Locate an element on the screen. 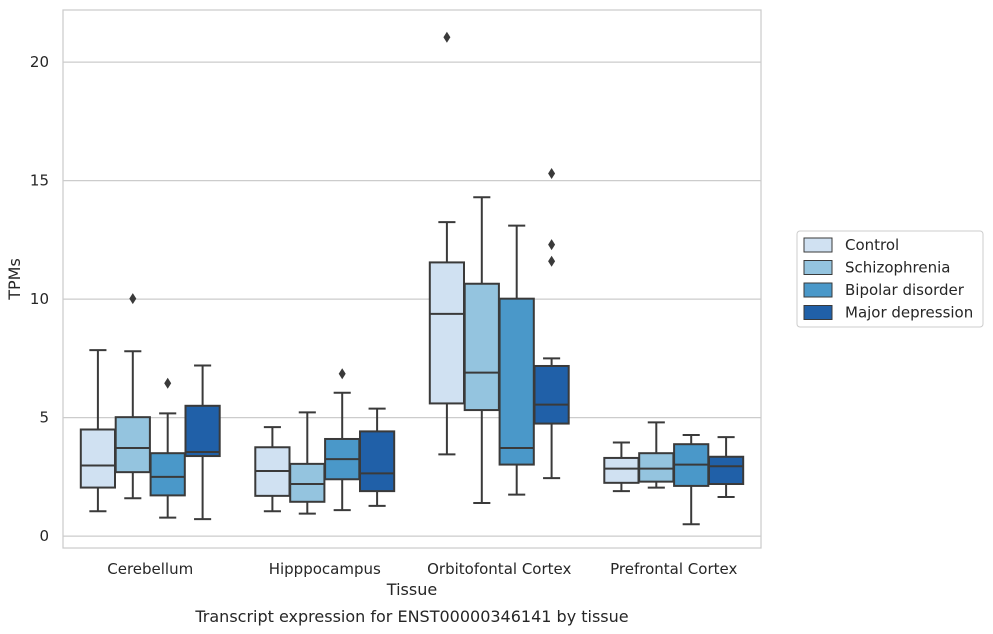 The height and width of the screenshot is (634, 993). legend-frame is located at coordinates (890, 279).